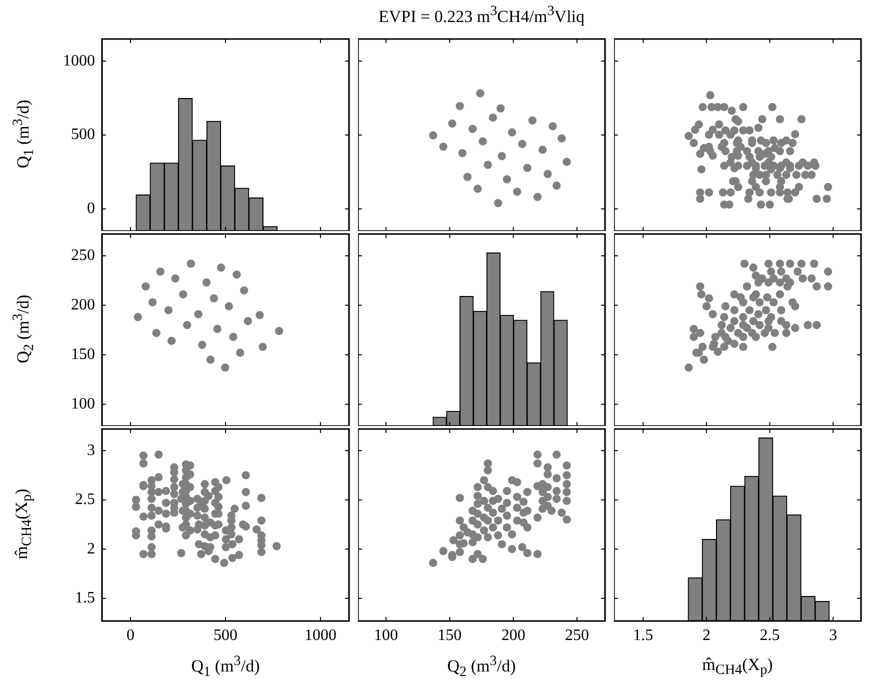  What do you see at coordinates (320, 635) in the screenshot?
I see `x-tick-label: 1000` at bounding box center [320, 635].